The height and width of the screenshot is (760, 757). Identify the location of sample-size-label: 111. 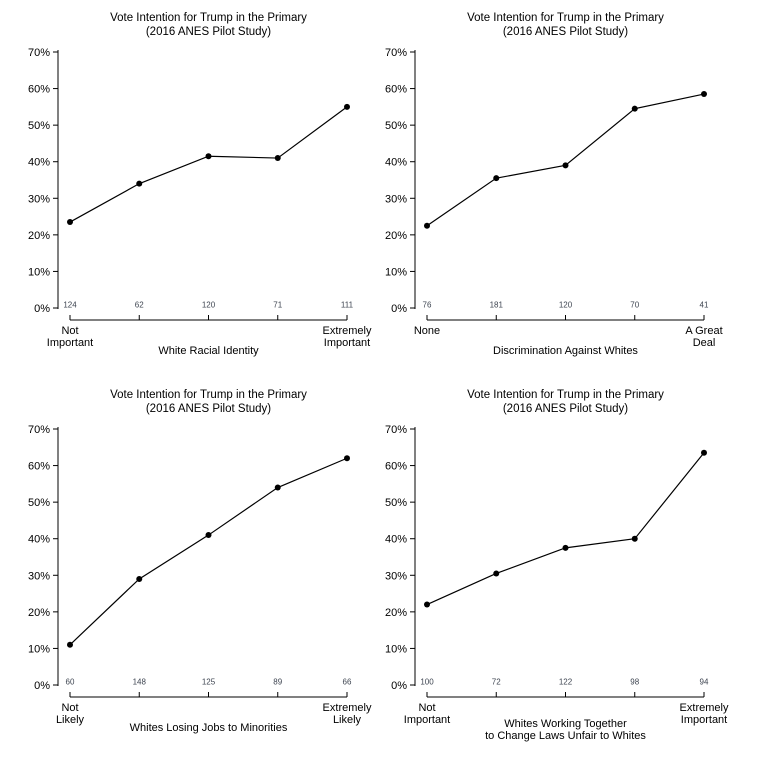
(347, 305).